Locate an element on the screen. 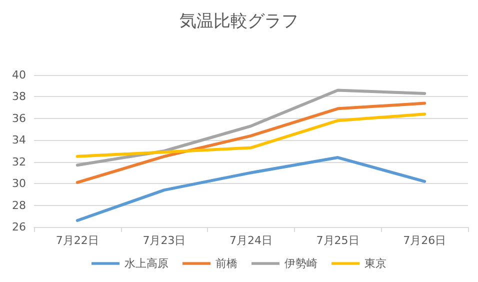 The width and height of the screenshot is (478, 282). legend-label: 水上高原 is located at coordinates (146, 263).